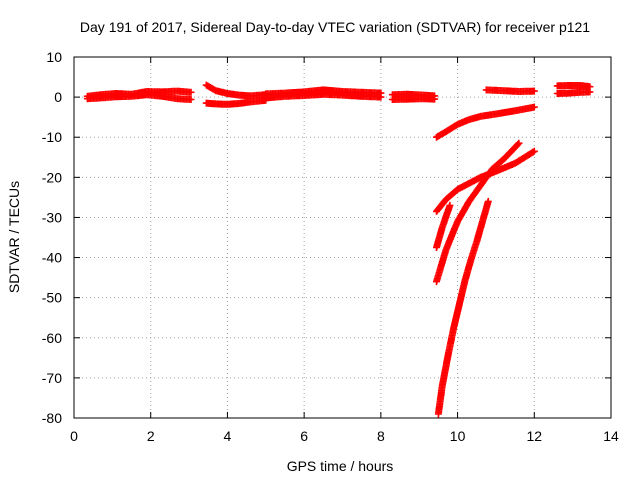  What do you see at coordinates (54, 57) in the screenshot?
I see `y-tick-label: 10` at bounding box center [54, 57].